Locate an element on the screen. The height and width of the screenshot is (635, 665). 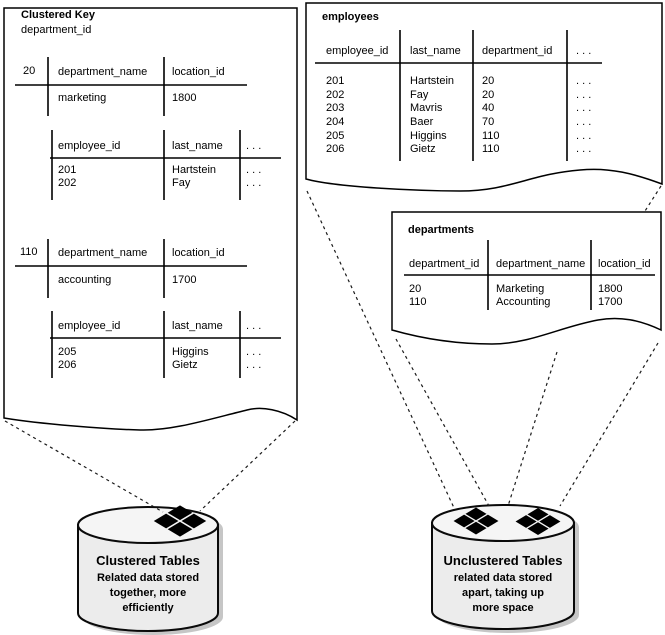
emp-cell: 202 is located at coordinates (67, 183).